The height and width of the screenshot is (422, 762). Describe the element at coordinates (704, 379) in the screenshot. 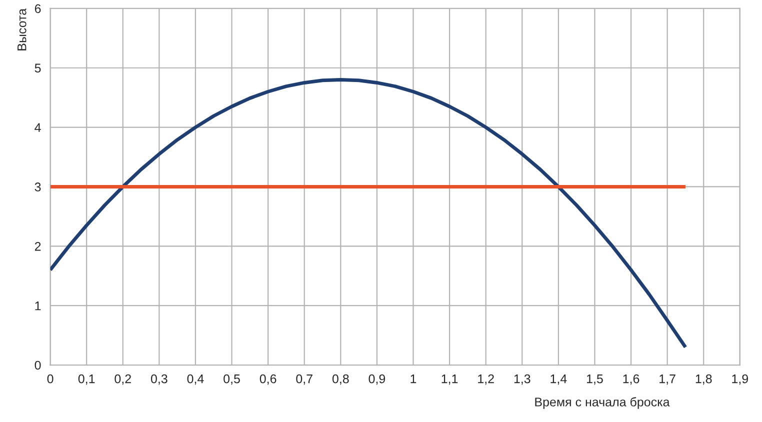

I see `x-tick-label: 1,8` at that location.